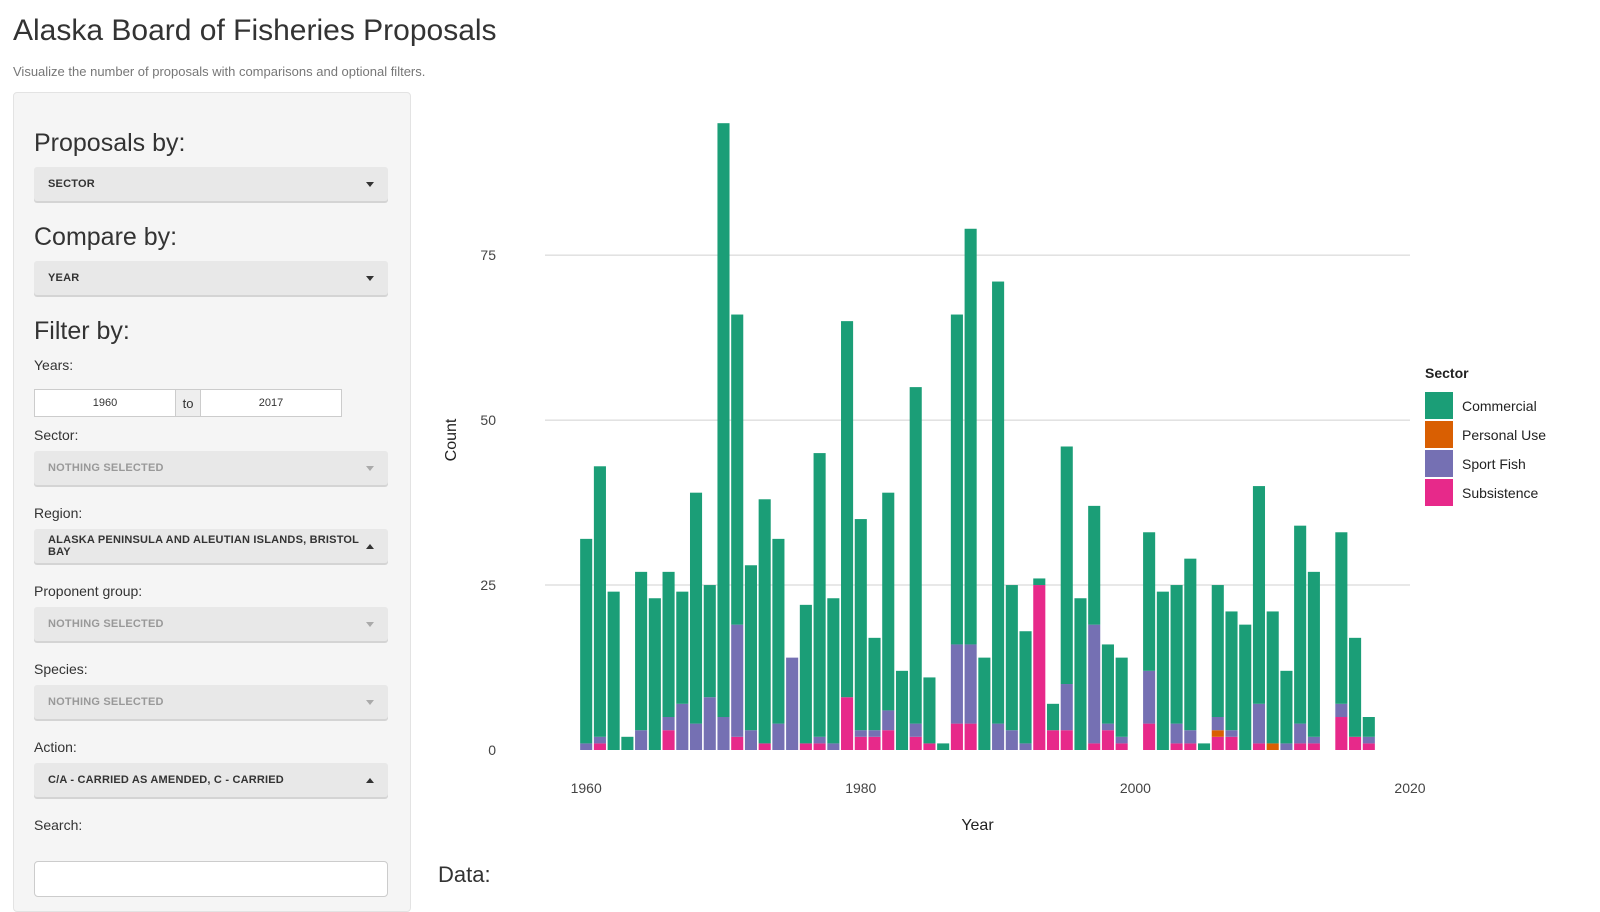  I want to click on action-select: C/A - CARRIED AS AMENDED, C - CARRIED, so click(211, 780).